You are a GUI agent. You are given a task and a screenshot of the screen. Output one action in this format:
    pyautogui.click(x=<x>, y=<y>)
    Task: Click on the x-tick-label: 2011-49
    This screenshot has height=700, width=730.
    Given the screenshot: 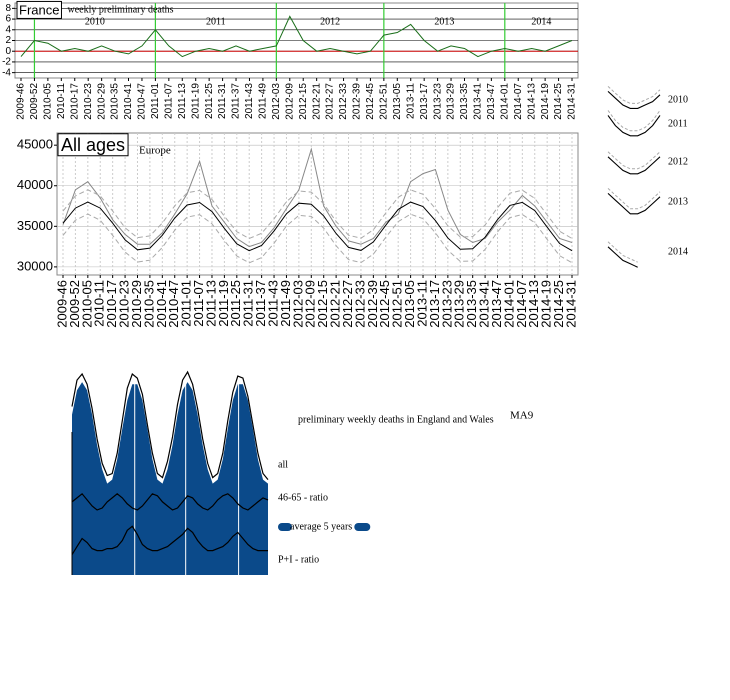 What is the action you would take?
    pyautogui.click(x=263, y=101)
    